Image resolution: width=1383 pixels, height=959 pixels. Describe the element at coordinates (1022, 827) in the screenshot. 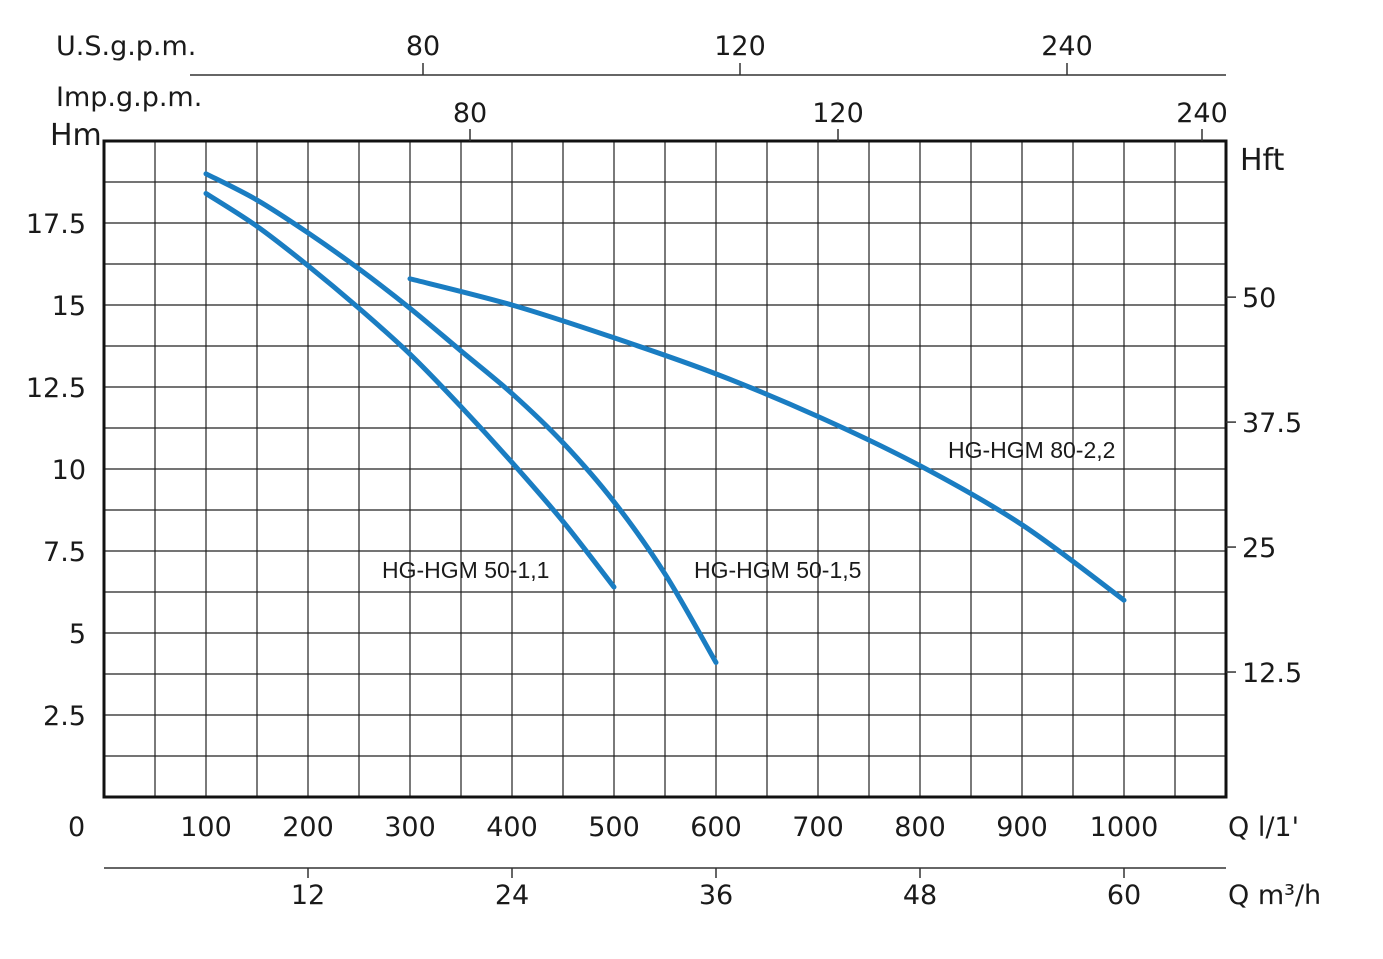

I see `x-tick-label: 900` at that location.